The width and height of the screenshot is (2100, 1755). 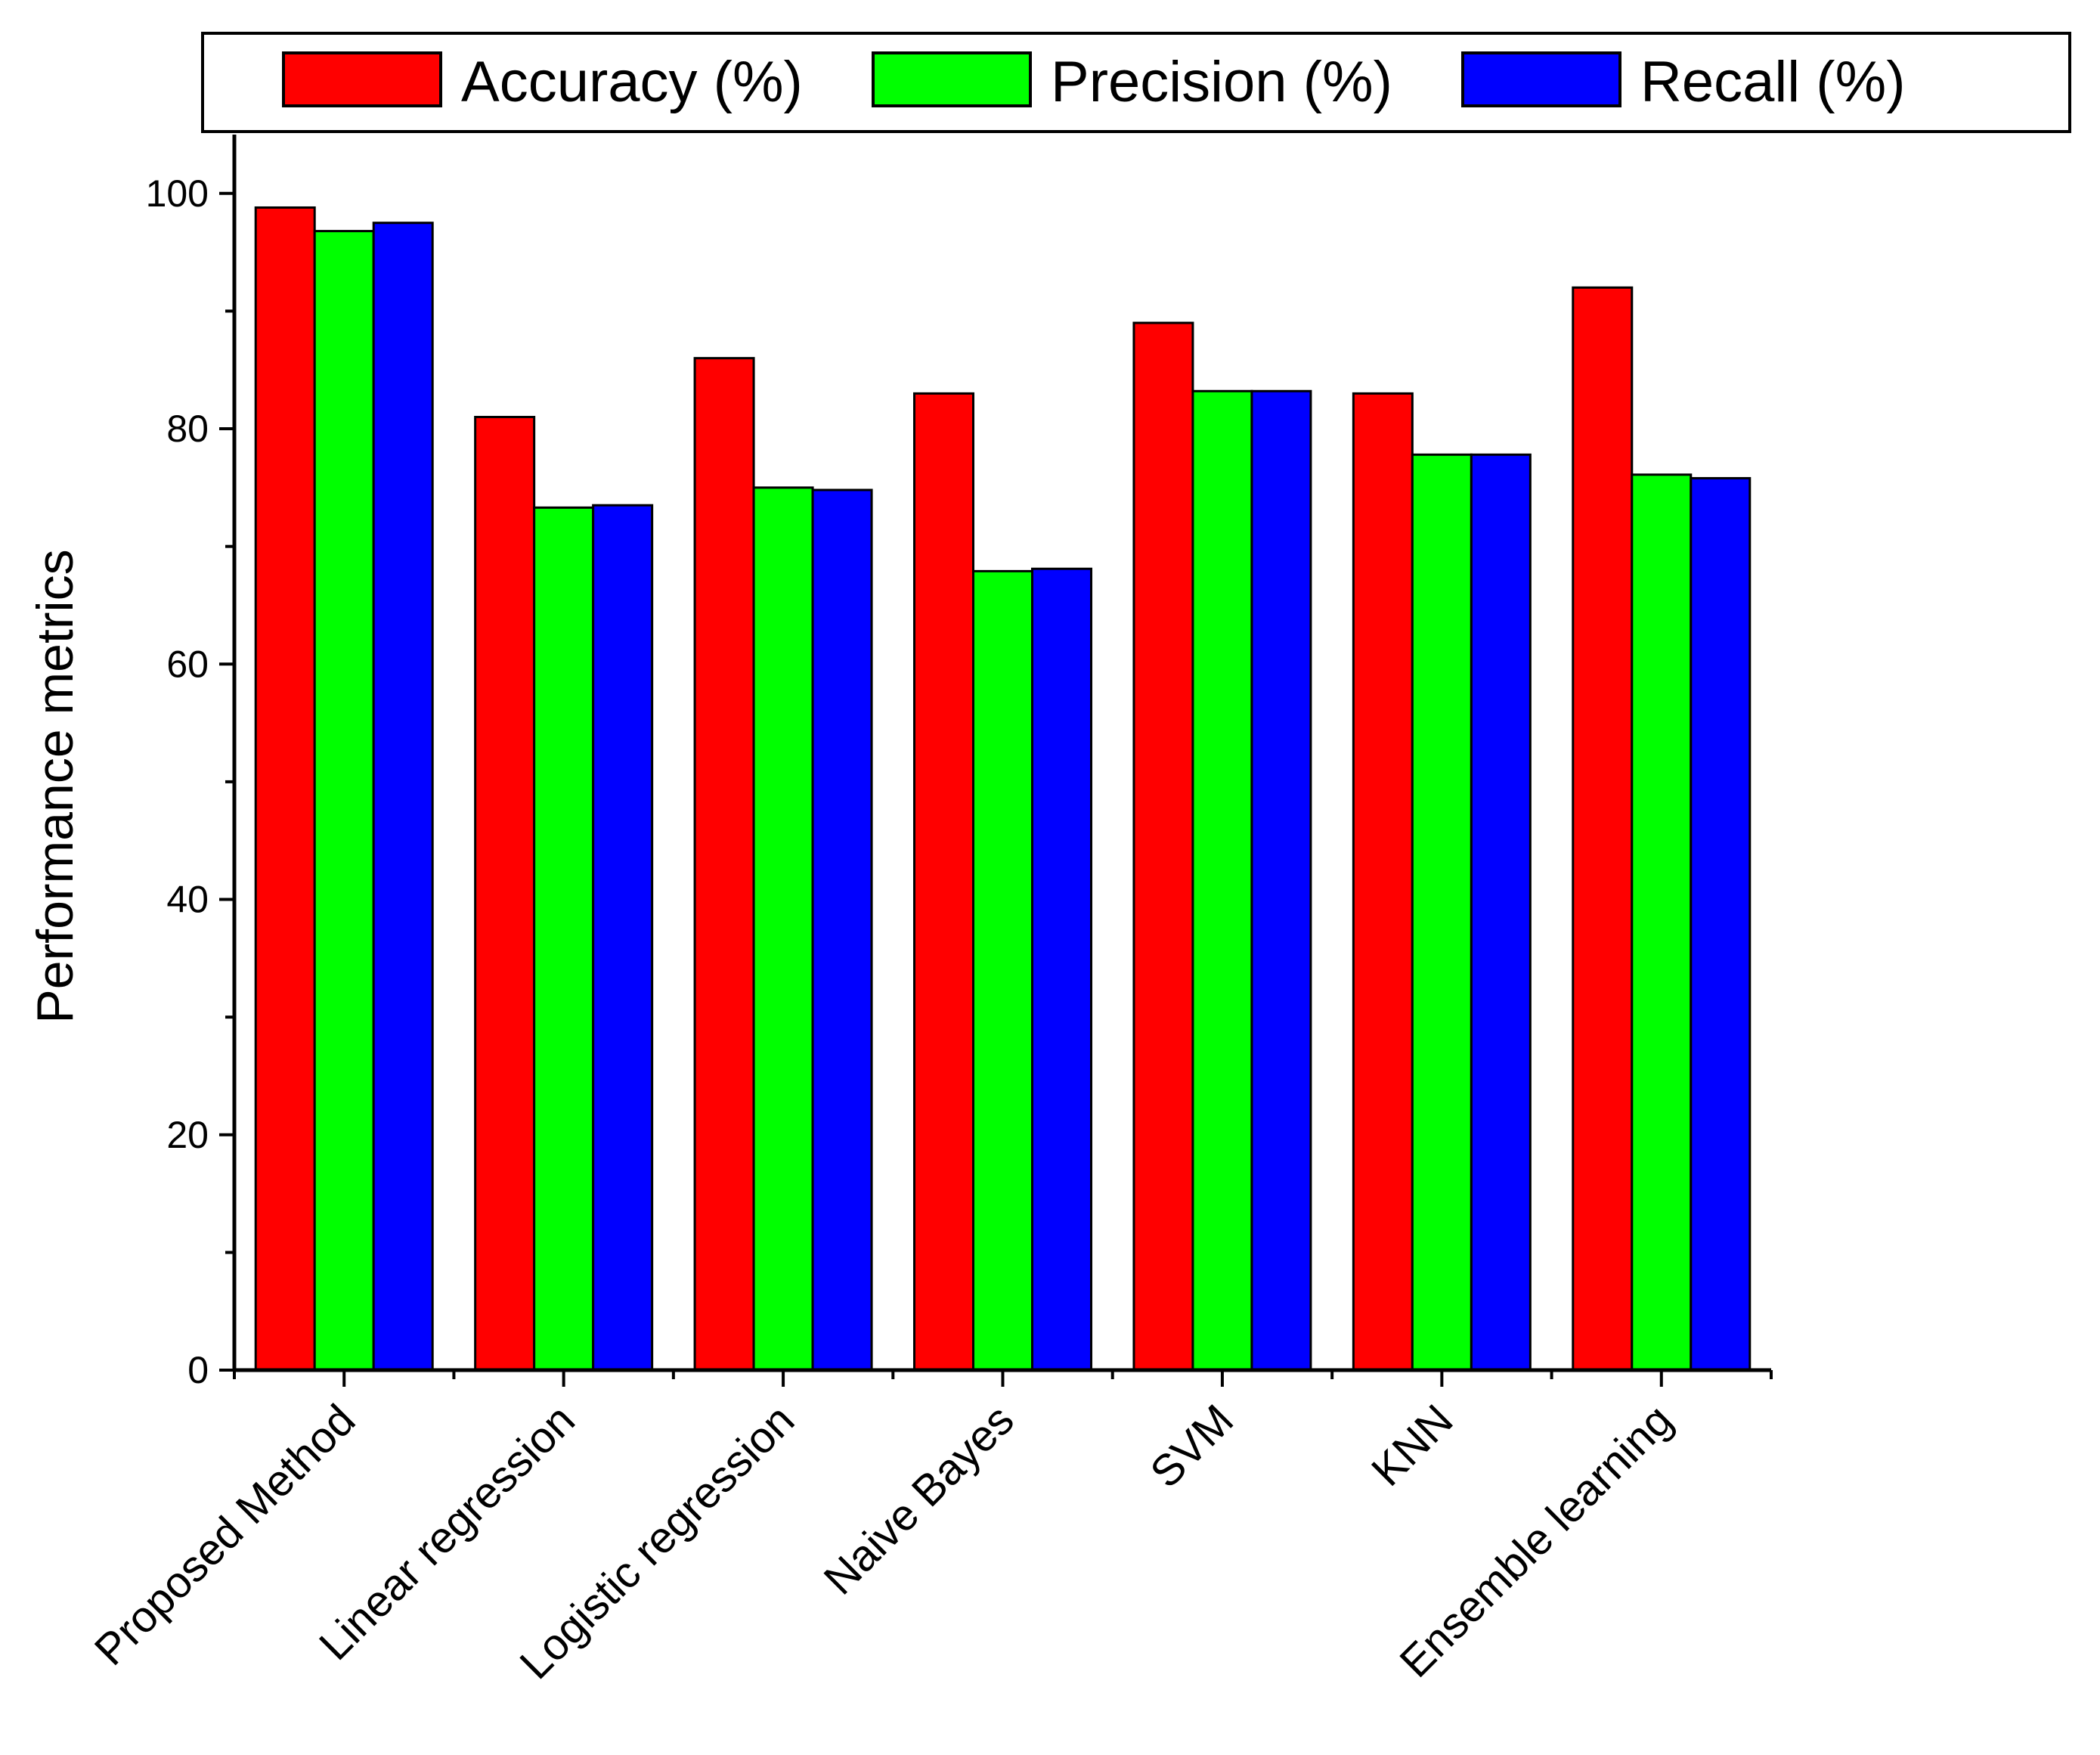 What do you see at coordinates (188, 664) in the screenshot?
I see `y-tick-label: 60` at bounding box center [188, 664].